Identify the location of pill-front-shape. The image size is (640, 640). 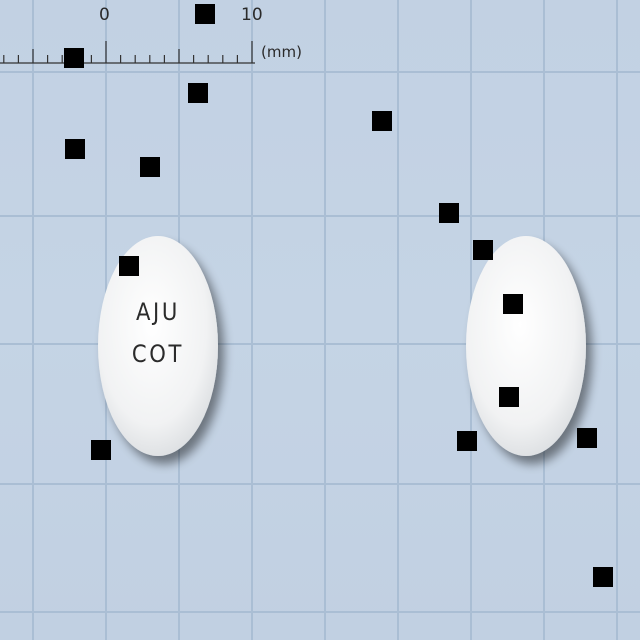
(158, 346).